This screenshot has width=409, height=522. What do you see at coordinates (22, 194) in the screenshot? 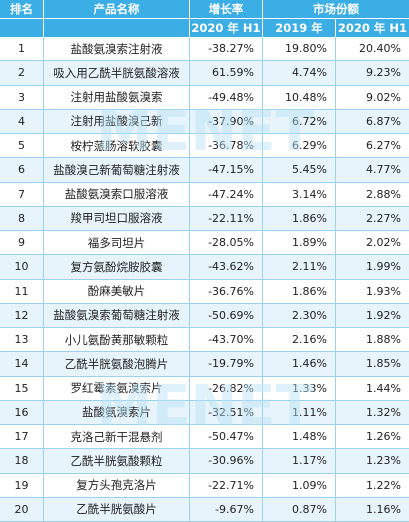
I see `rank-cell: 7` at bounding box center [22, 194].